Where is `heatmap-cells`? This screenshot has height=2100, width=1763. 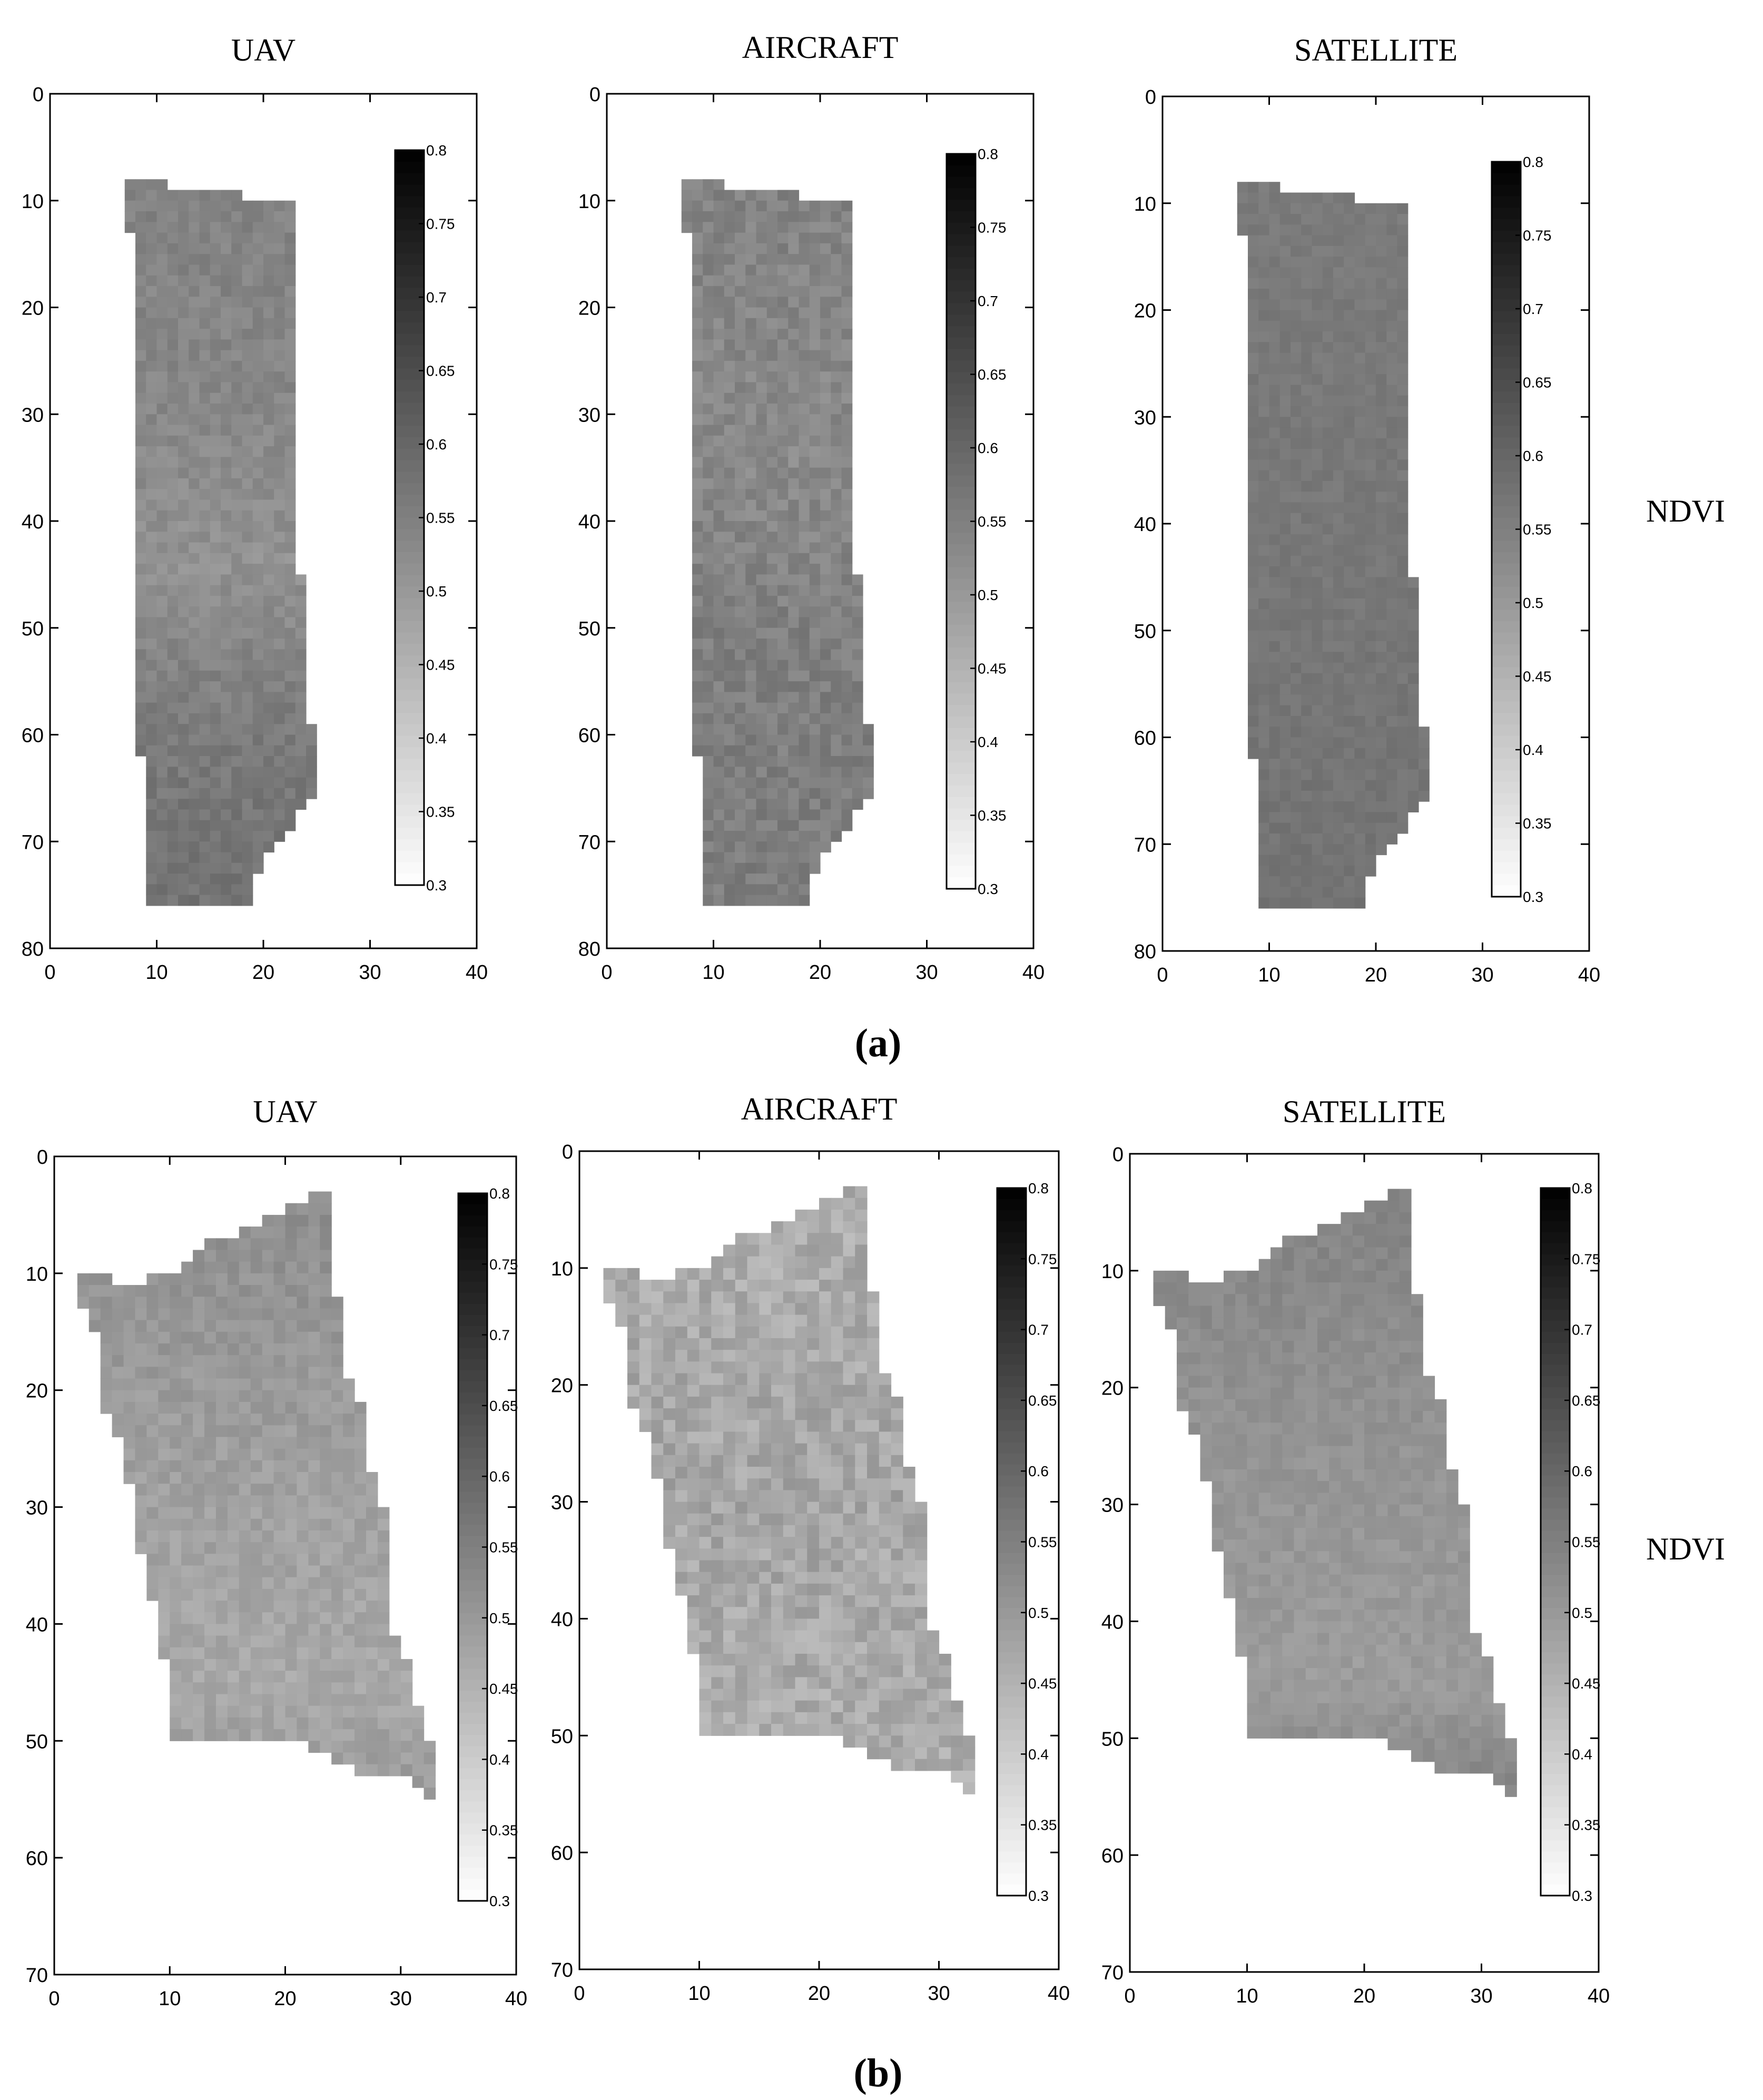 heatmap-cells is located at coordinates (256, 1495).